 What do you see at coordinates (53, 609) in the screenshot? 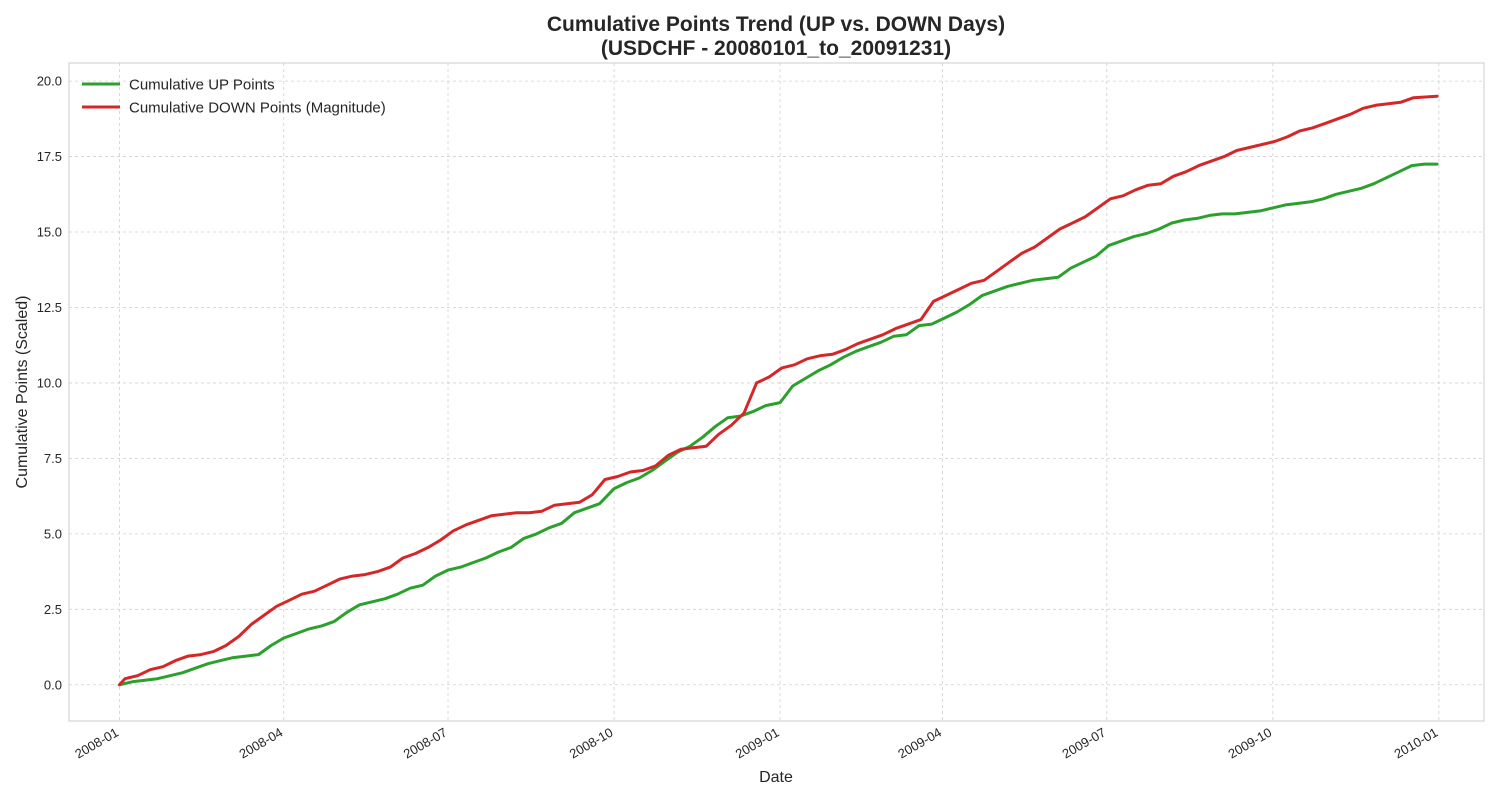
I see `y-tick-label: 2.5` at bounding box center [53, 609].